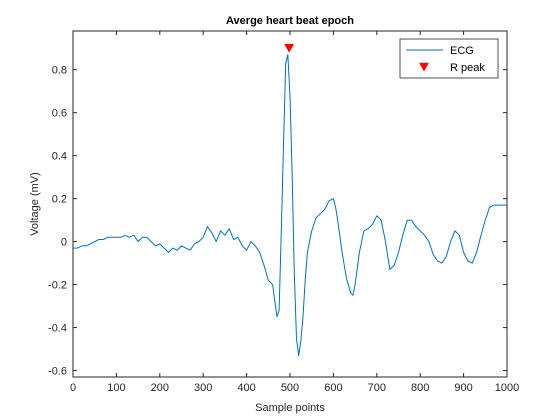 This screenshot has height=420, width=560. I want to click on x-tick-label: 800, so click(420, 388).